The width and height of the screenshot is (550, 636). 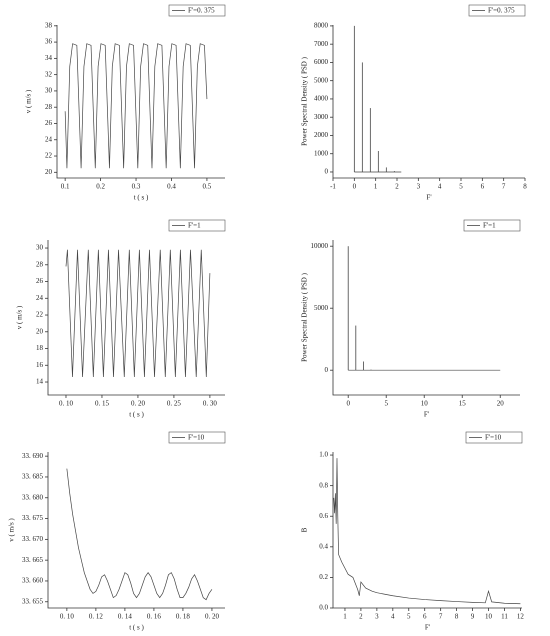 What do you see at coordinates (33, 456) in the screenshot?
I see `y-tick-label: 33. 690` at bounding box center [33, 456].